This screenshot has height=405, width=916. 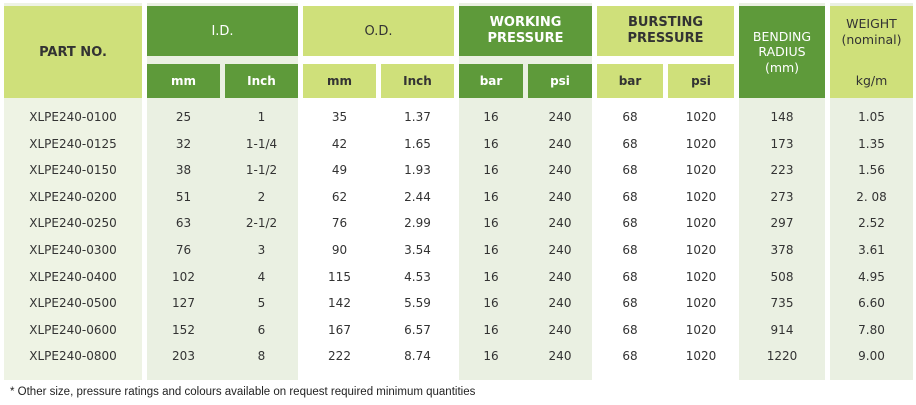 I want to click on cell-weight: 1.05, so click(x=871, y=117).